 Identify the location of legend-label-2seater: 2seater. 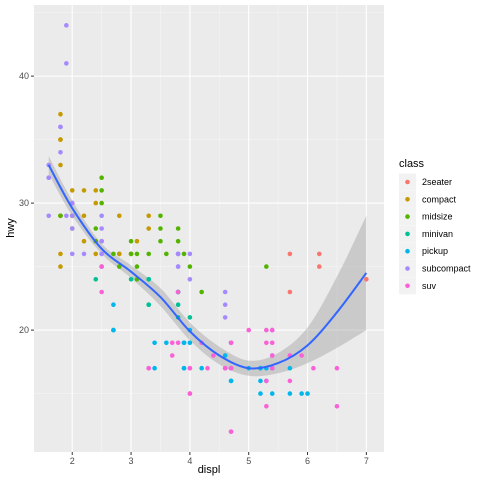
(437, 182).